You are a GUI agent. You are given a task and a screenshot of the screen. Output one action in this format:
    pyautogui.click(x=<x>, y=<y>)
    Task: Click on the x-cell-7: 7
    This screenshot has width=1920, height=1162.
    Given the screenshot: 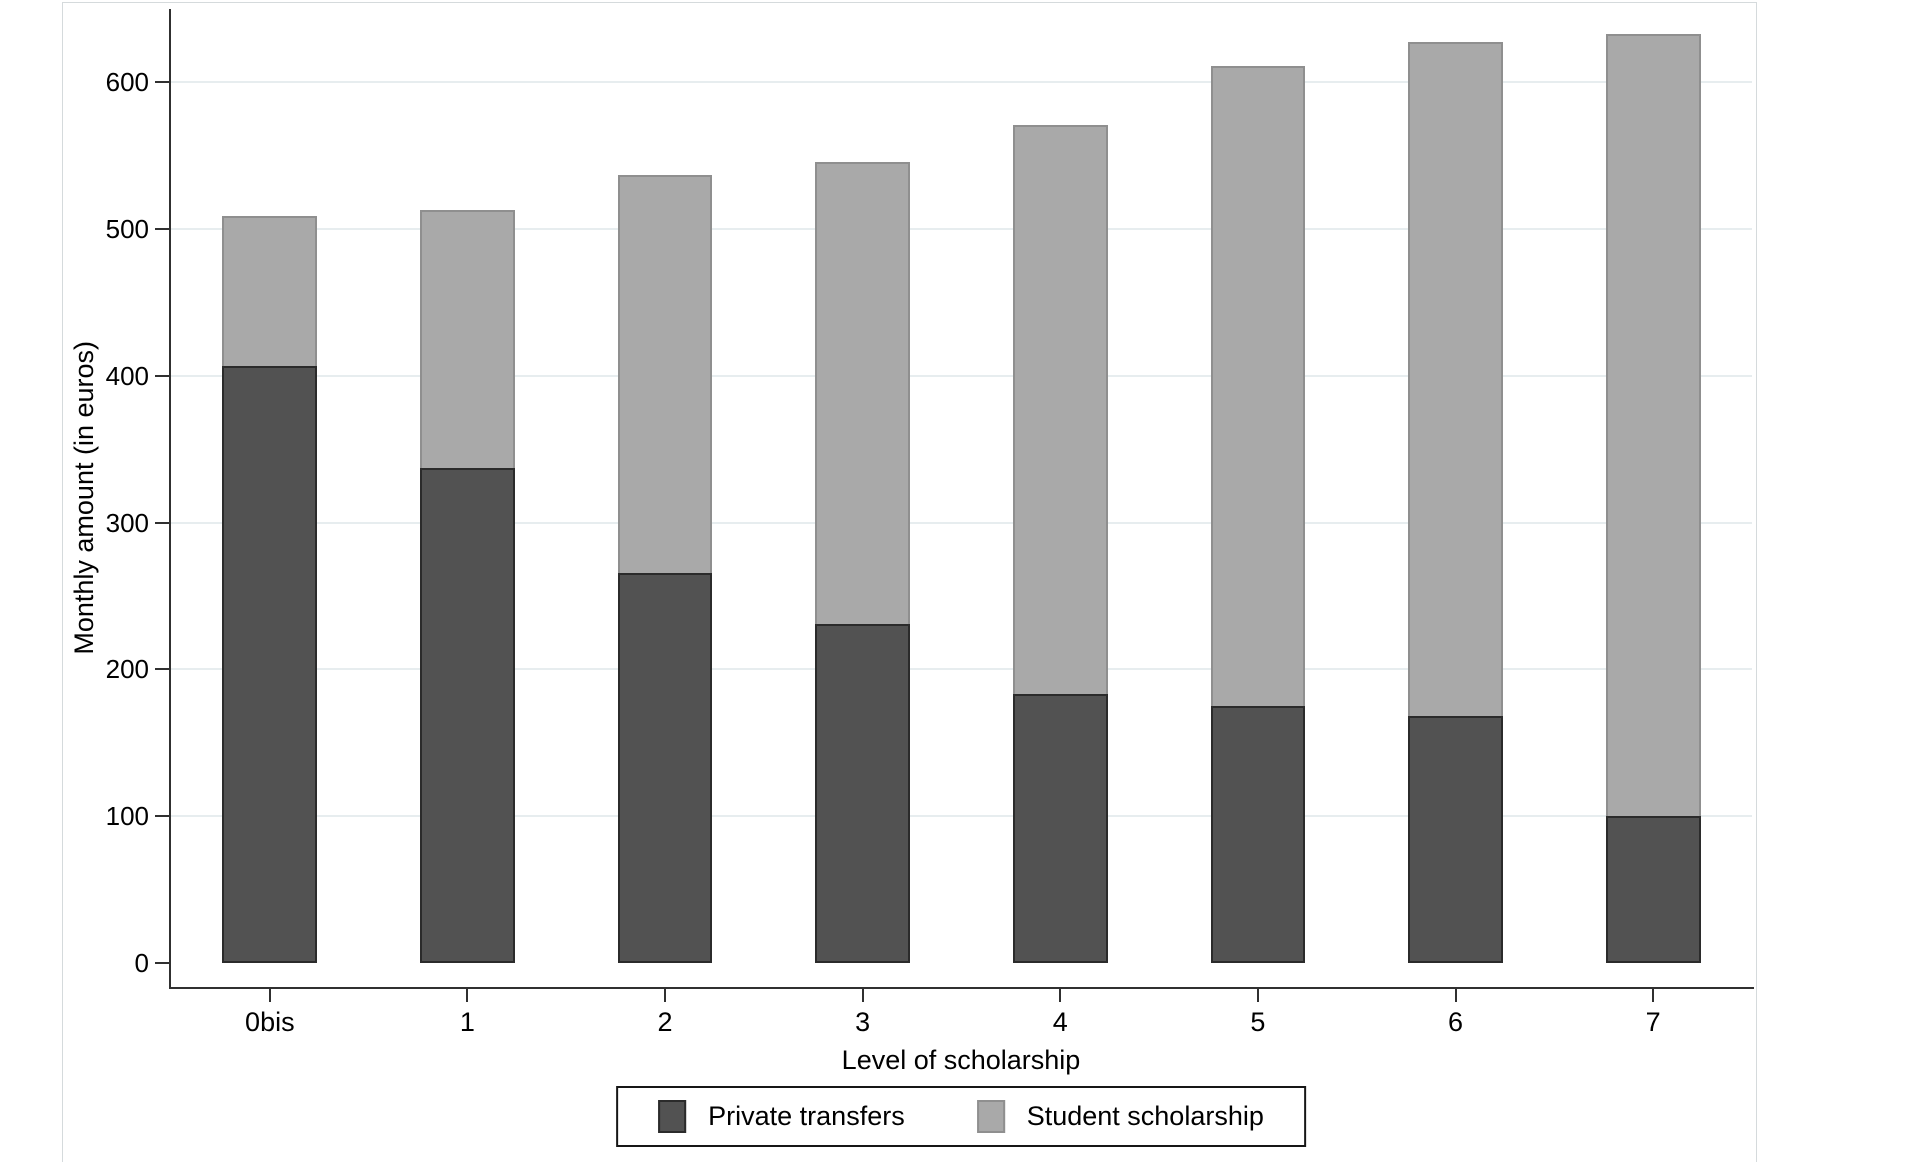 What is the action you would take?
    pyautogui.click(x=1653, y=1012)
    